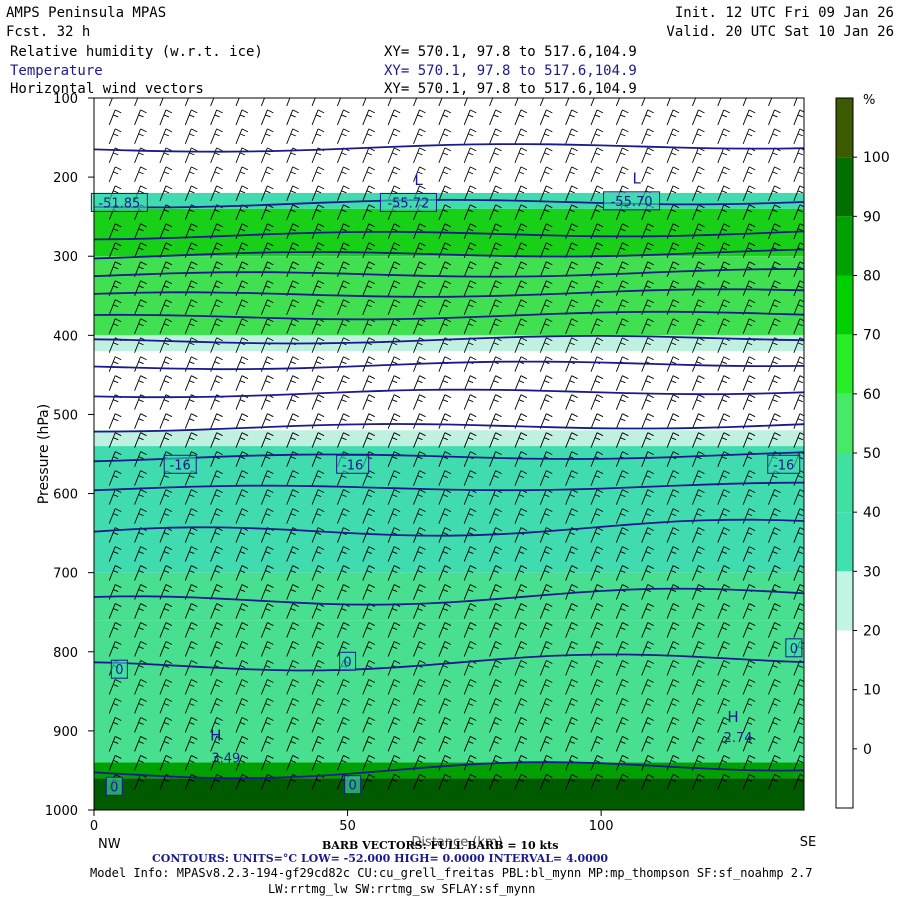 The height and width of the screenshot is (900, 900). I want to click on colorbar-label-5: 50, so click(872, 454).